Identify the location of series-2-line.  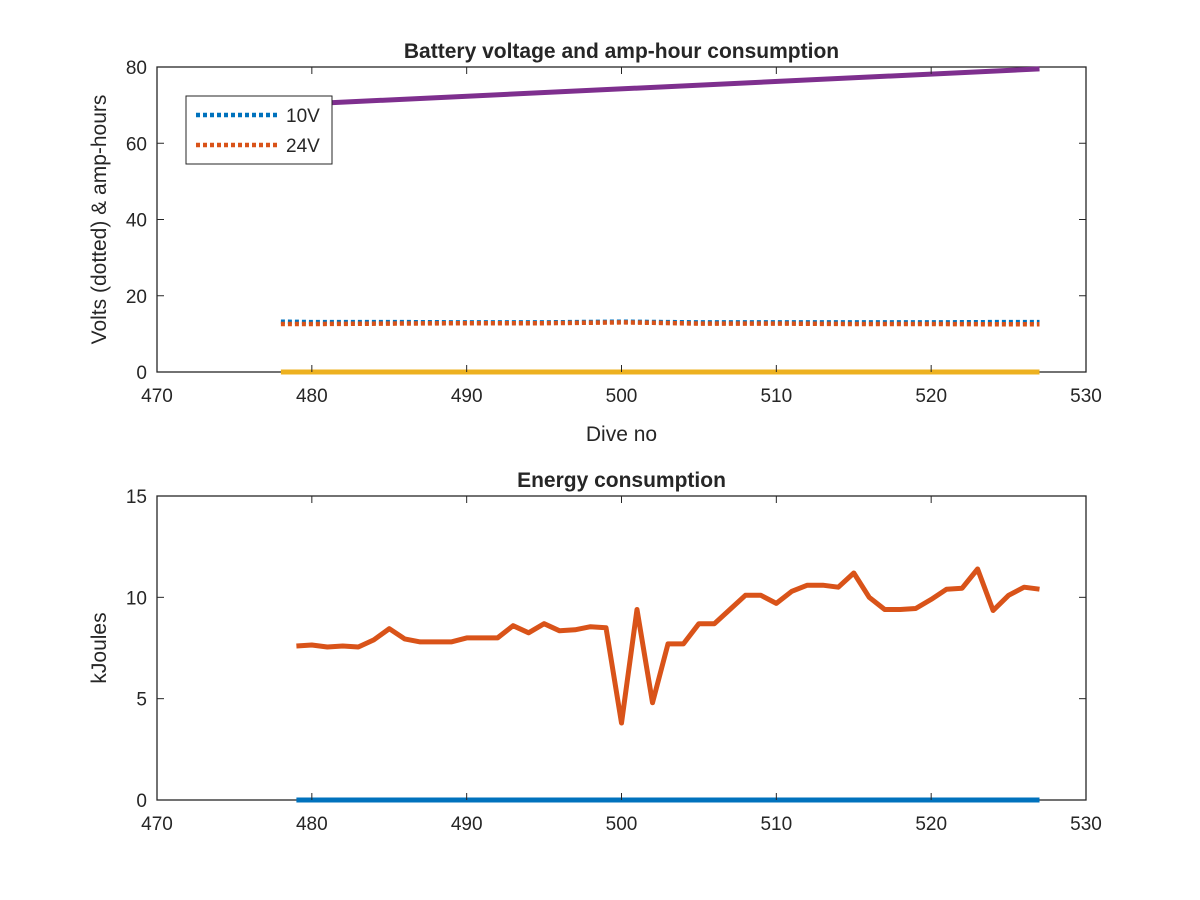
(668, 646).